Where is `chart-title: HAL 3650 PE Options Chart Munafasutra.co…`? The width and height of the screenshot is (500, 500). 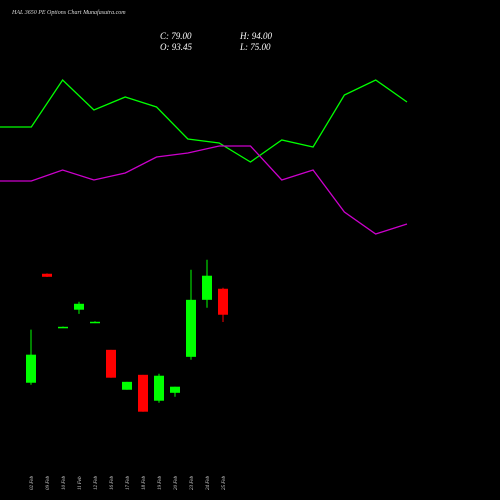
chart-title: HAL 3650 PE Options Chart Munafasutra.co… is located at coordinates (68, 12).